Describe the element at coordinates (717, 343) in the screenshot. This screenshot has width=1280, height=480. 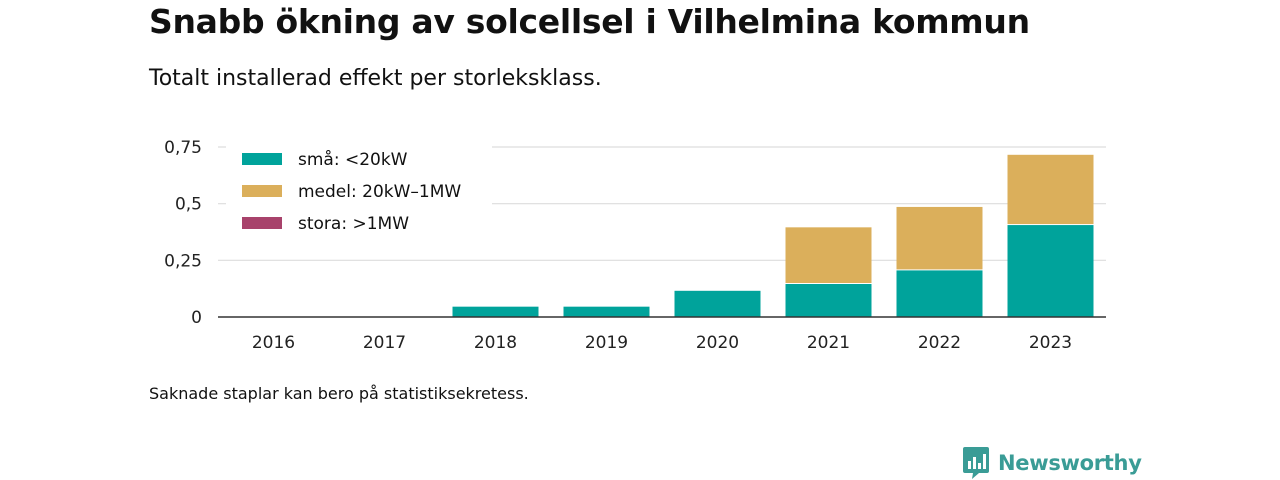
I see `x-tick-label: 2020` at that location.